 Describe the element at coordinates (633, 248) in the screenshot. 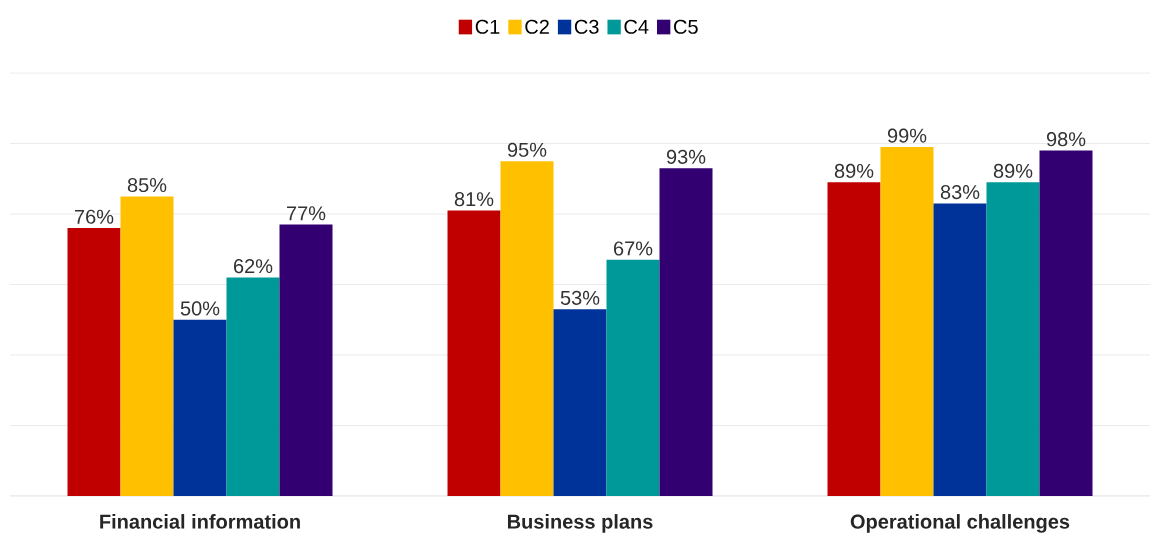

I see `data-label: 67%` at that location.